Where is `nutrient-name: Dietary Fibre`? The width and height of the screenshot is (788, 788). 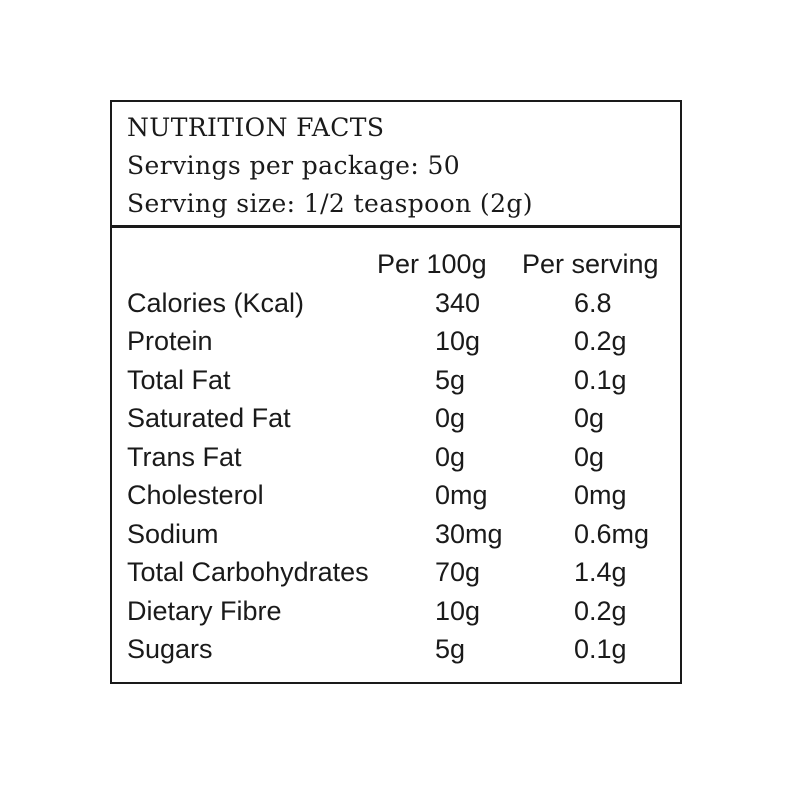
nutrient-name: Dietary Fibre is located at coordinates (204, 610).